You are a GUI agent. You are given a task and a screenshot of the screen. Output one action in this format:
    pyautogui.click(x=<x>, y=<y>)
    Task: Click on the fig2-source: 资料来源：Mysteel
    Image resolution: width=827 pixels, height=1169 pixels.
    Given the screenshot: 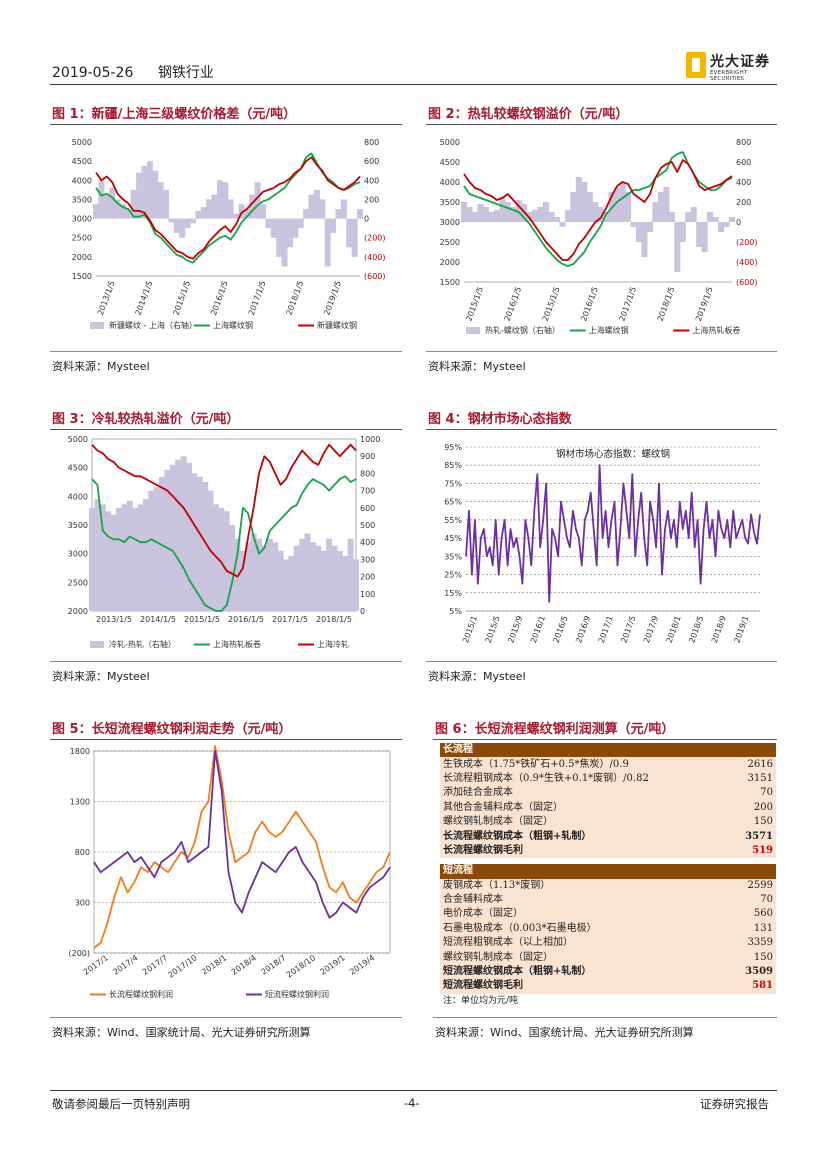 What is the action you would take?
    pyautogui.click(x=477, y=366)
    